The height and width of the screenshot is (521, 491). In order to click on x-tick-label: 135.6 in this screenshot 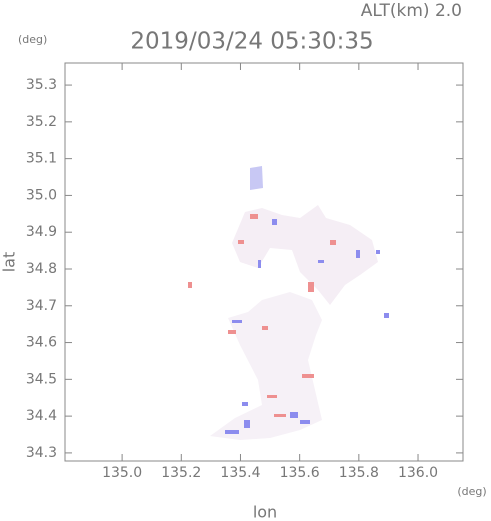, I will do `click(300, 473)`.